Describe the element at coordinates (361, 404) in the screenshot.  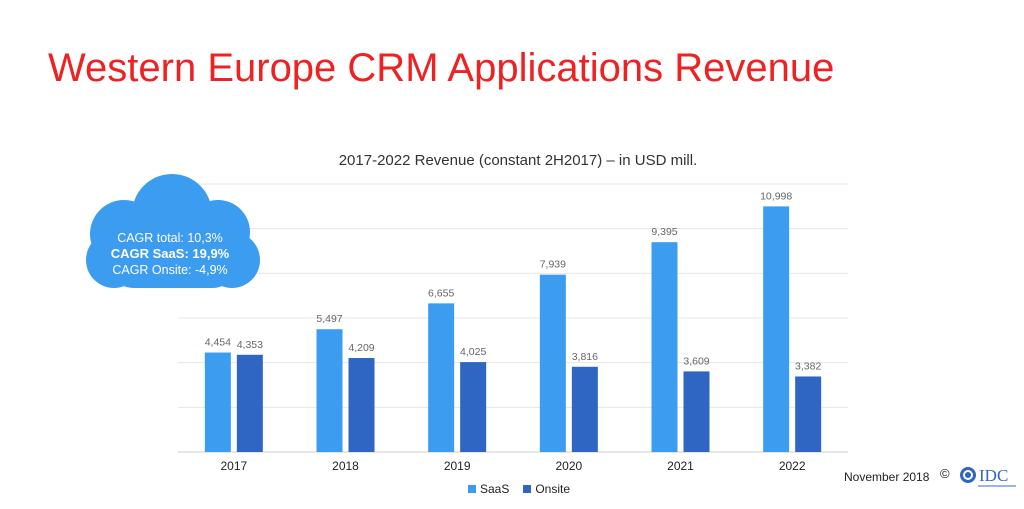
I see `bar-onsite-2018` at that location.